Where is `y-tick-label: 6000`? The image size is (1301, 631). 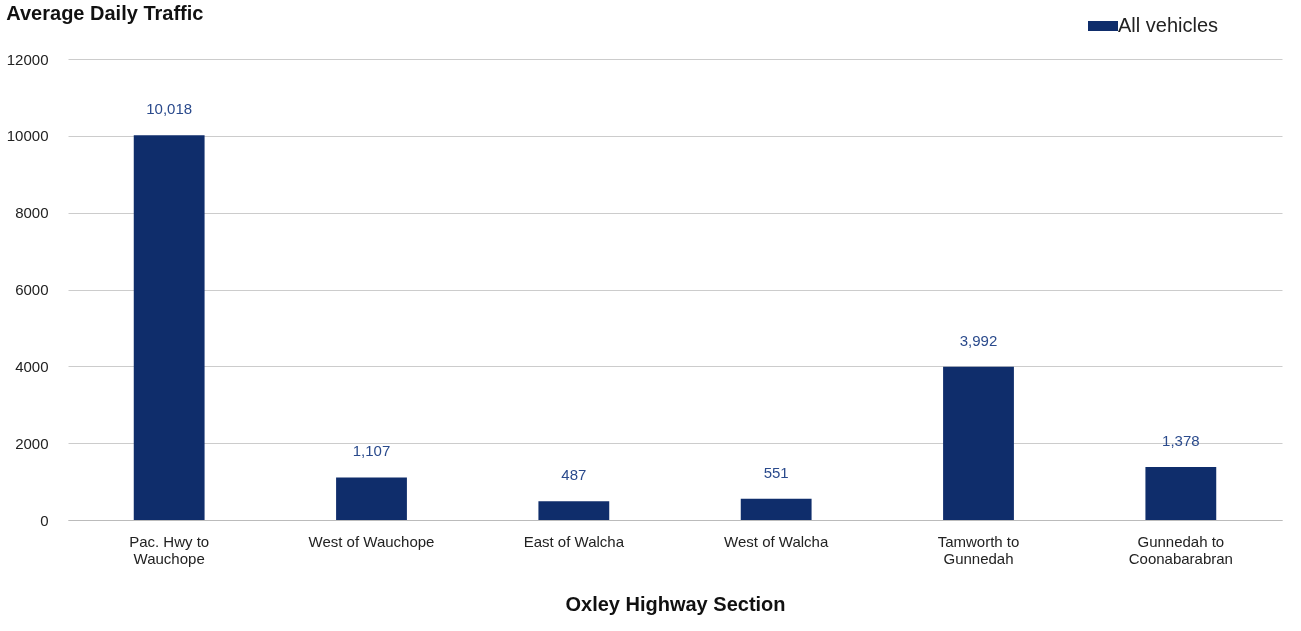 y-tick-label: 6000 is located at coordinates (32, 289).